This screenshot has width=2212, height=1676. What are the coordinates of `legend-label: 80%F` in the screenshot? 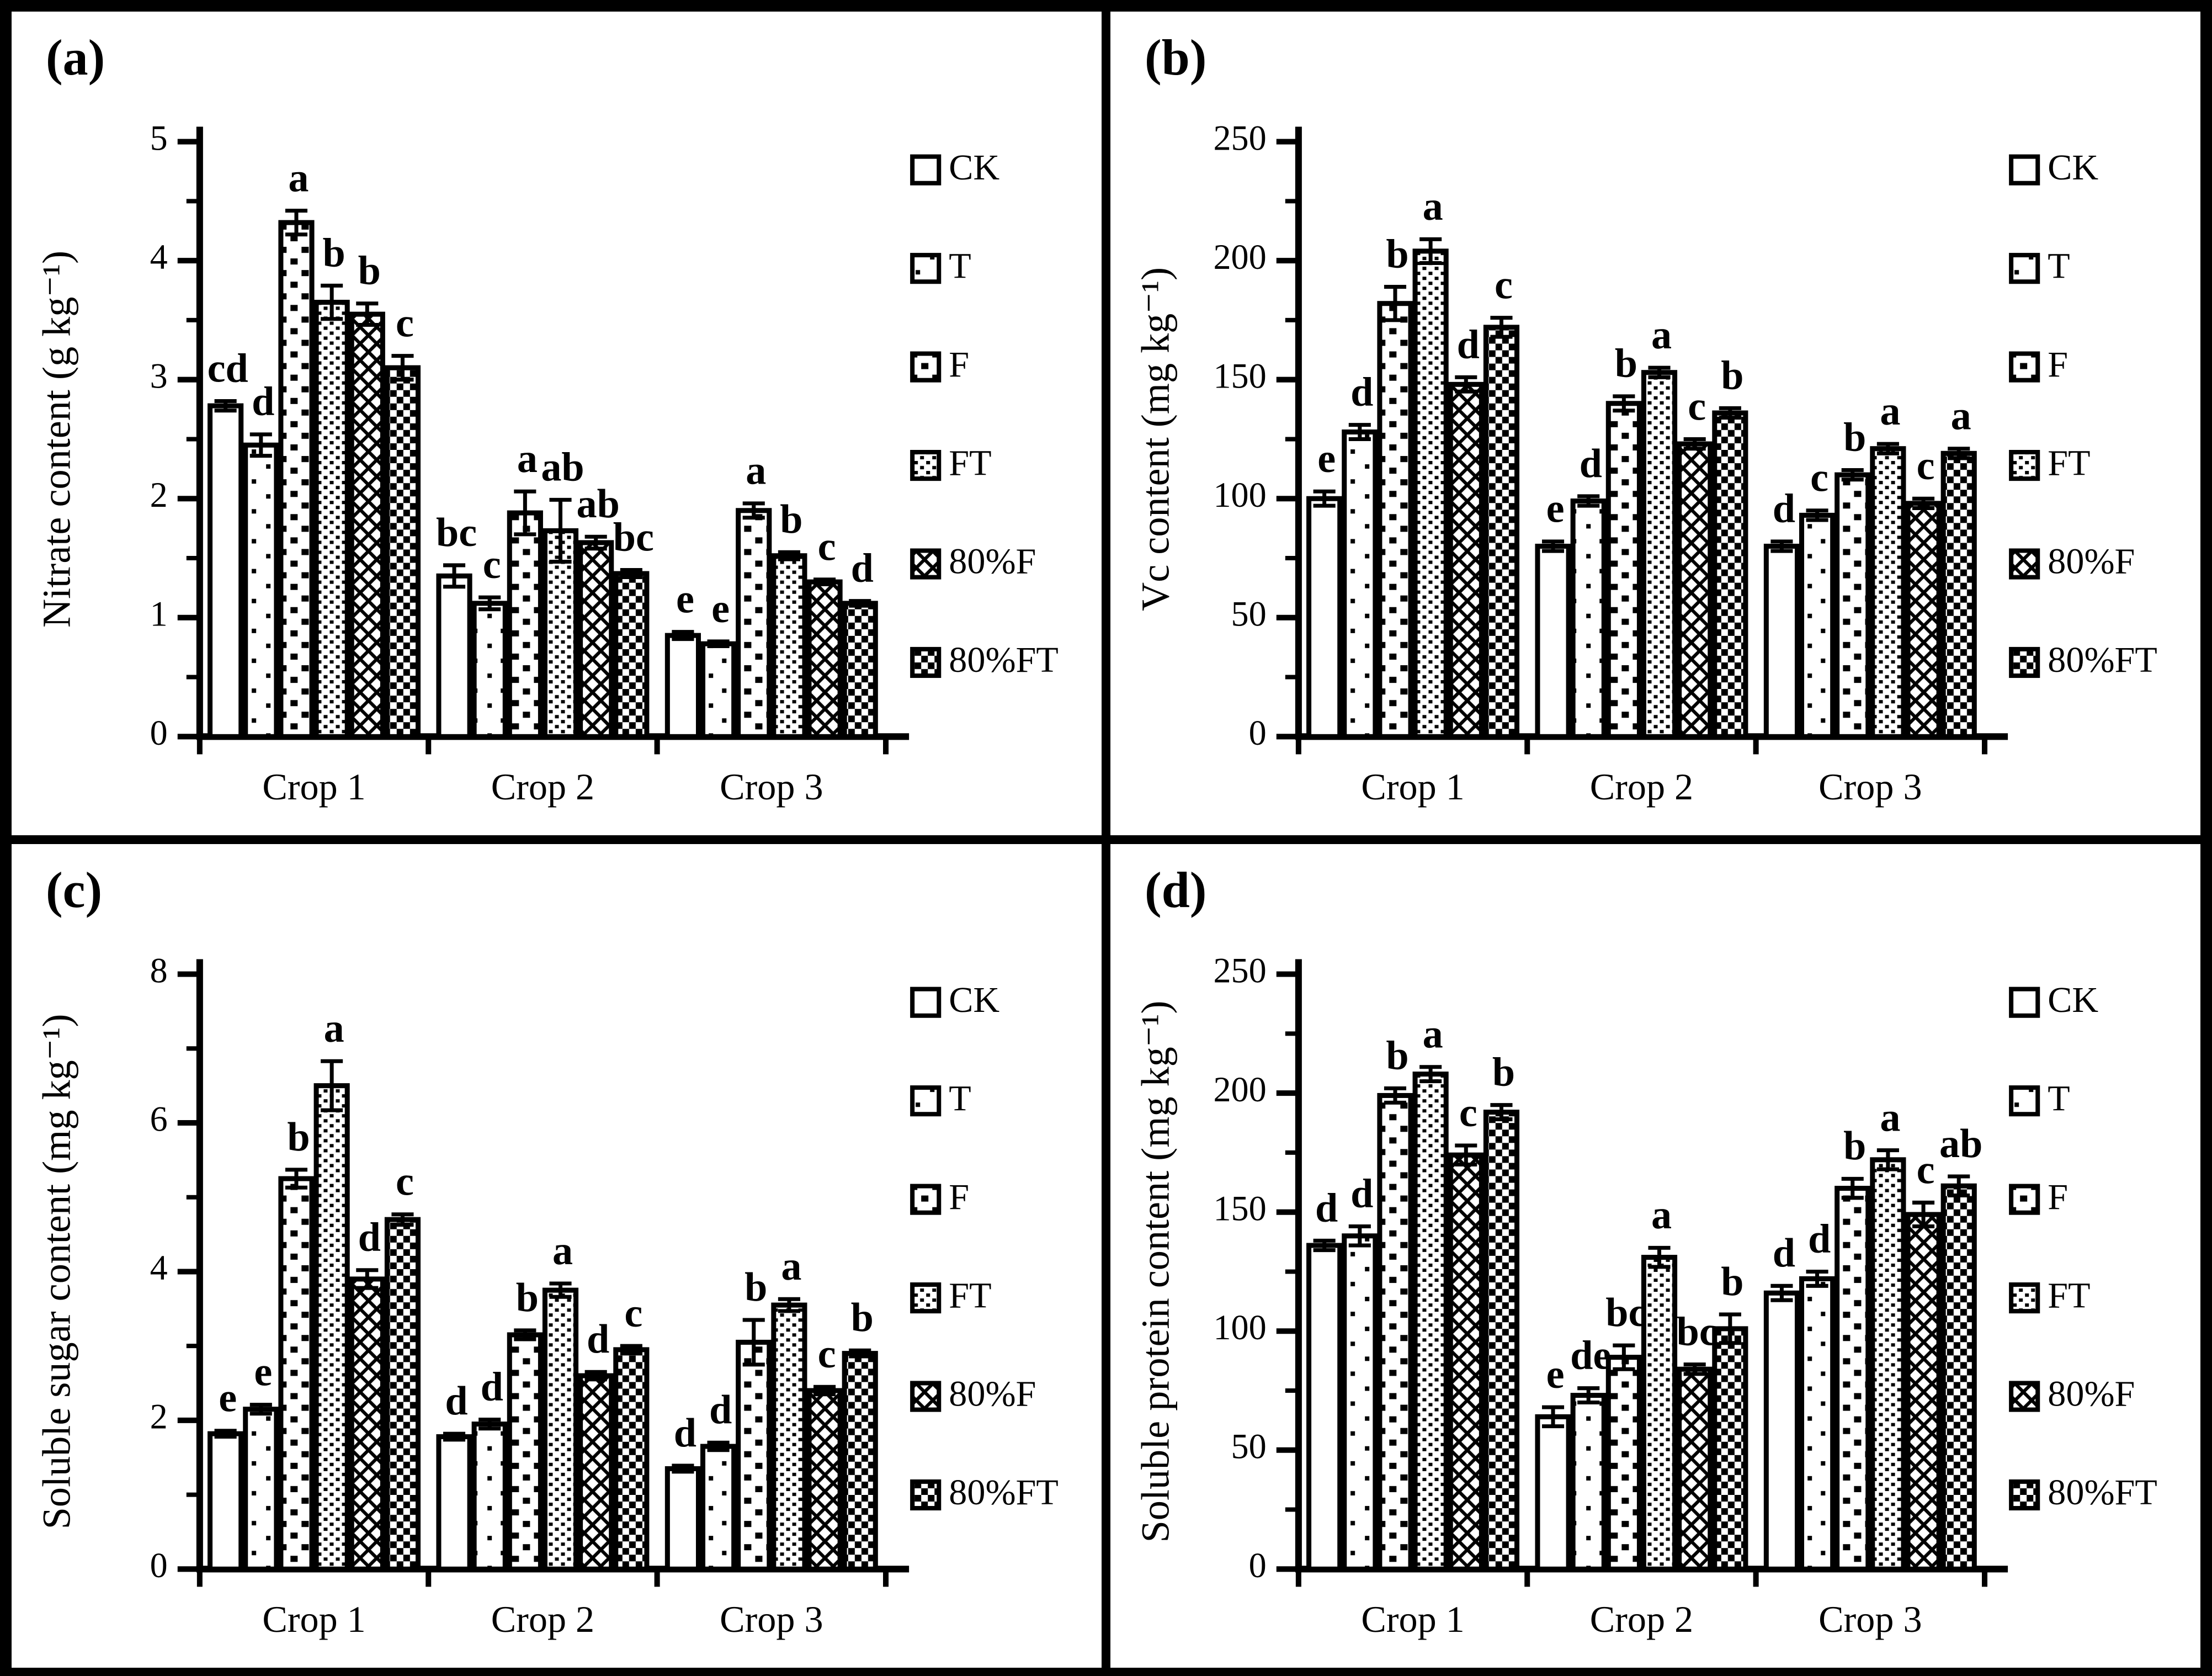 It's located at (2091, 1393).